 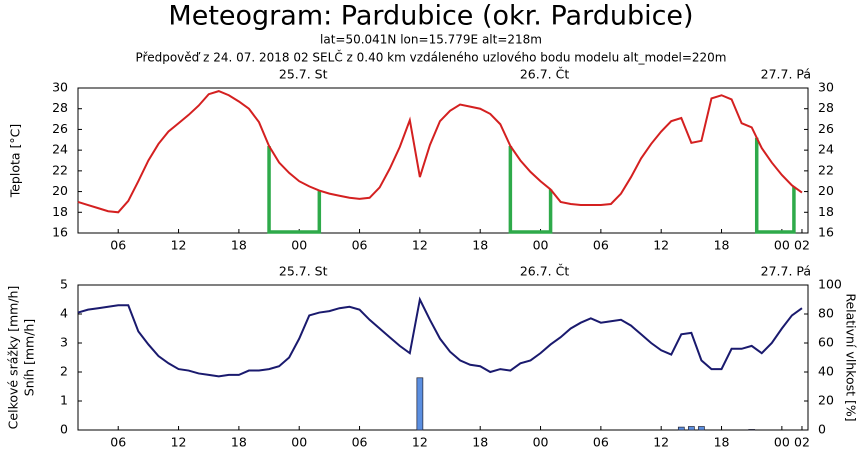 I want to click on y-tick-label-right: 16, so click(x=826, y=232).